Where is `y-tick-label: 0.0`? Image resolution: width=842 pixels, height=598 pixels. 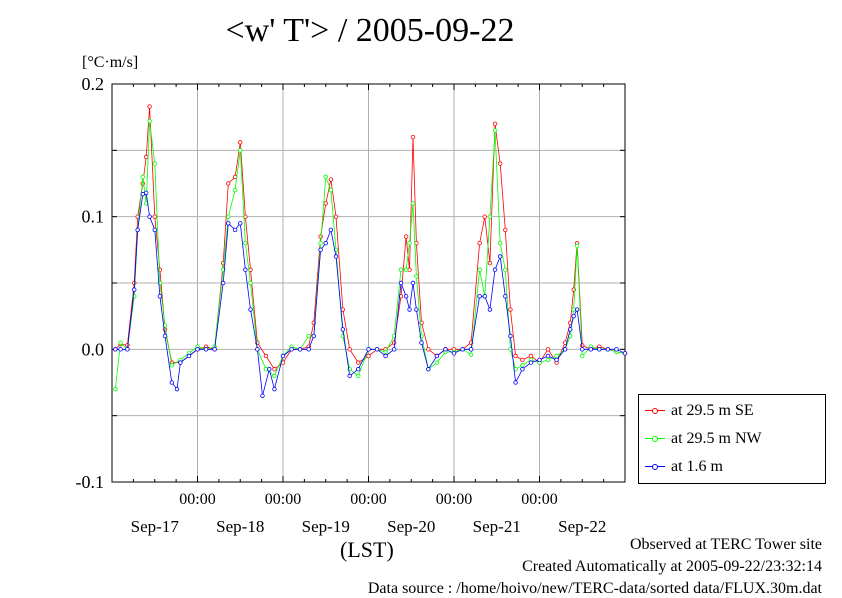 y-tick-label: 0.0 is located at coordinates (93, 349).